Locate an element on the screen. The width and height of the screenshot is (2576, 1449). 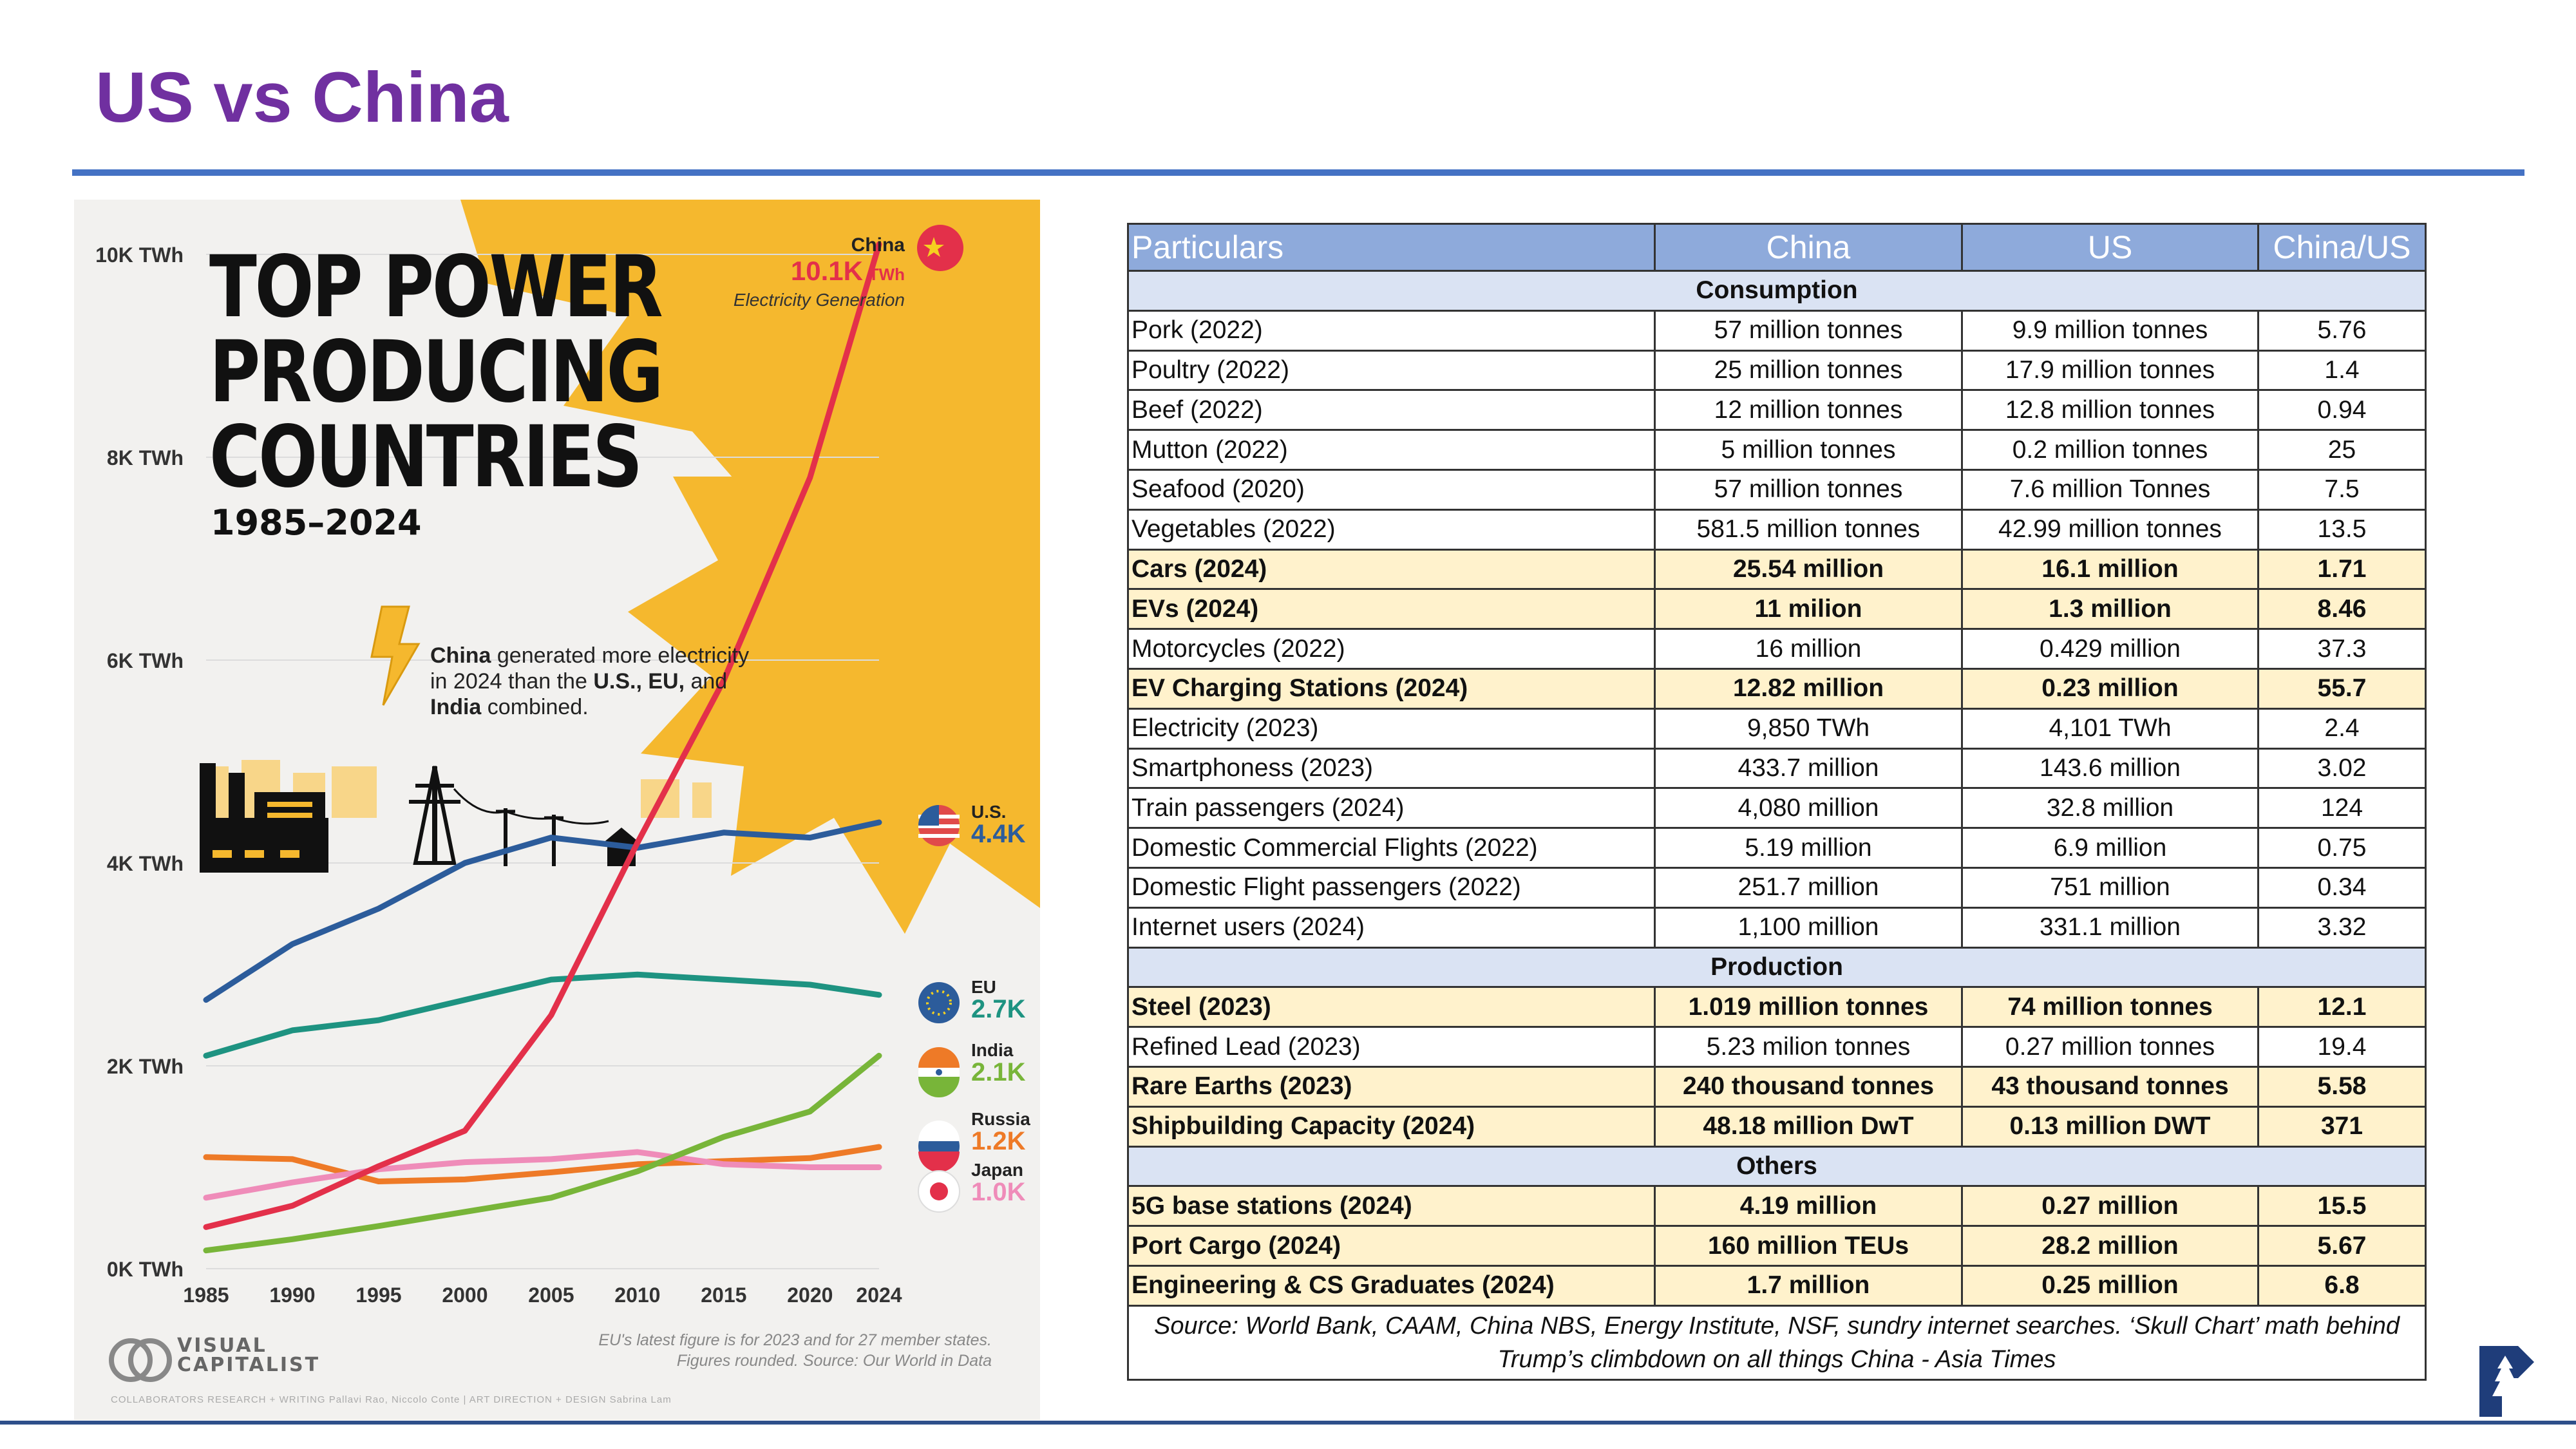
table-cell: 2.4 is located at coordinates (2342, 728).